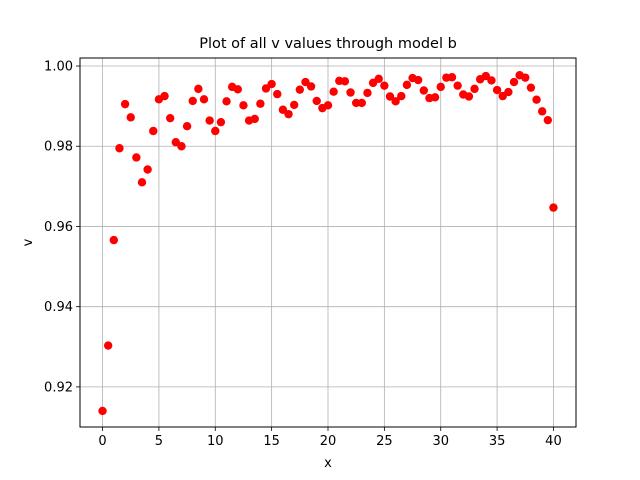 Image resolution: width=640 pixels, height=480 pixels. Describe the element at coordinates (58, 147) in the screenshot. I see `y-tick-label: 0.98` at that location.